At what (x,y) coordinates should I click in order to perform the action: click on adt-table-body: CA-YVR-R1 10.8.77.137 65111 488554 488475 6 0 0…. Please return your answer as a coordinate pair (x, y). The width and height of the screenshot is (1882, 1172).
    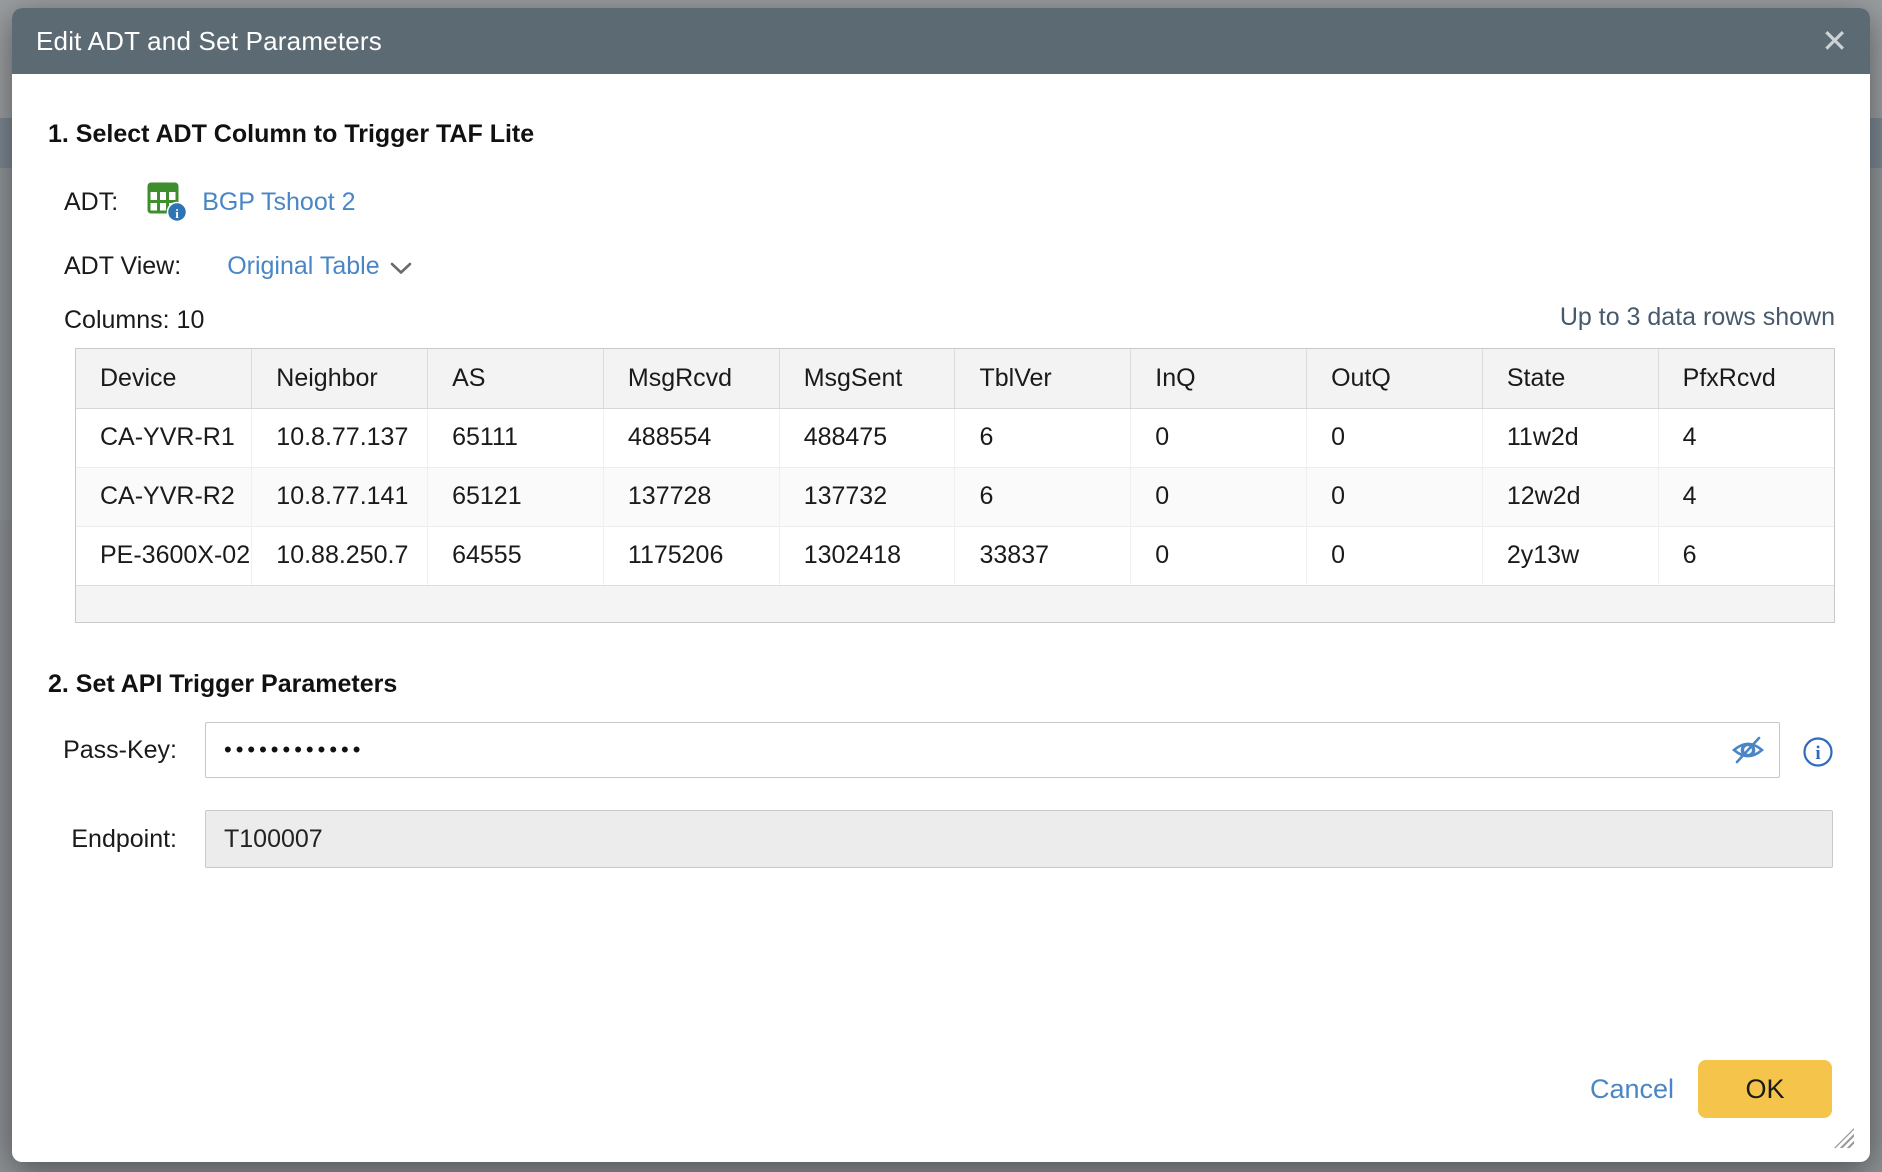
    Looking at the image, I should click on (955, 496).